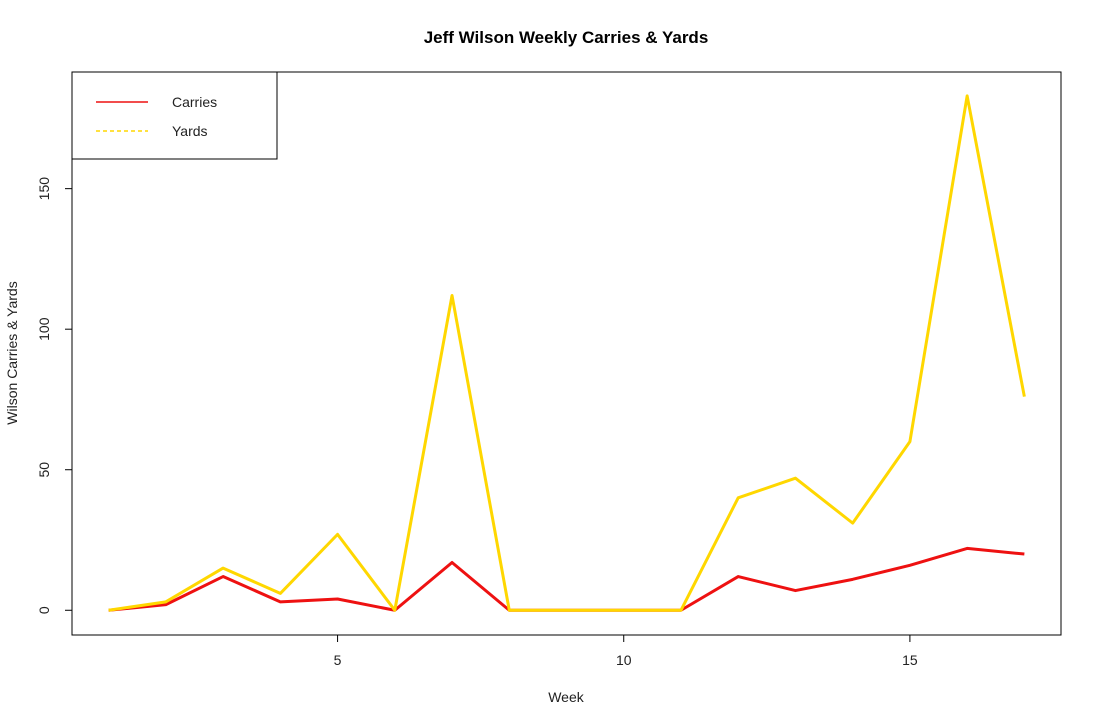  Describe the element at coordinates (566, 697) in the screenshot. I see `x-axis-title: Week` at that location.